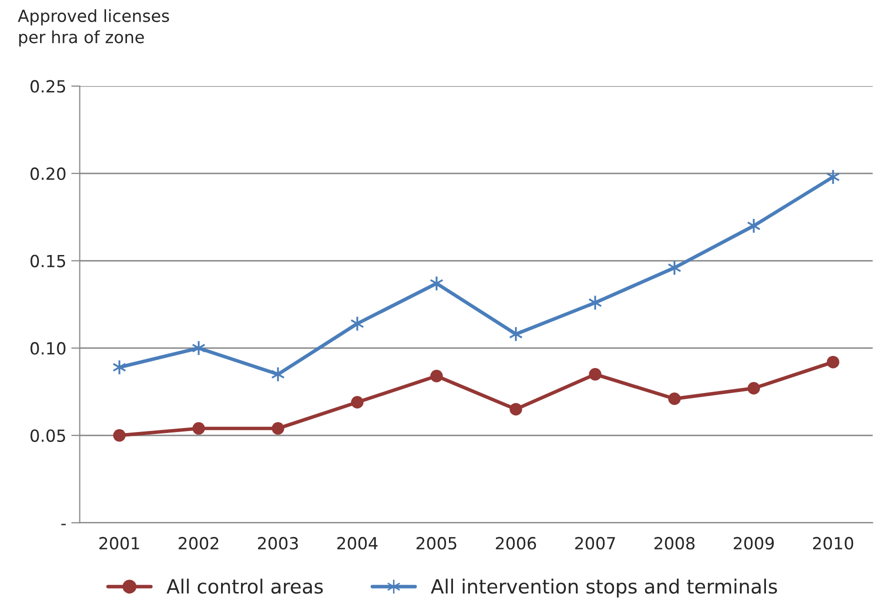 The image size is (886, 615). I want to click on x-tick-label: 2002, so click(198, 543).